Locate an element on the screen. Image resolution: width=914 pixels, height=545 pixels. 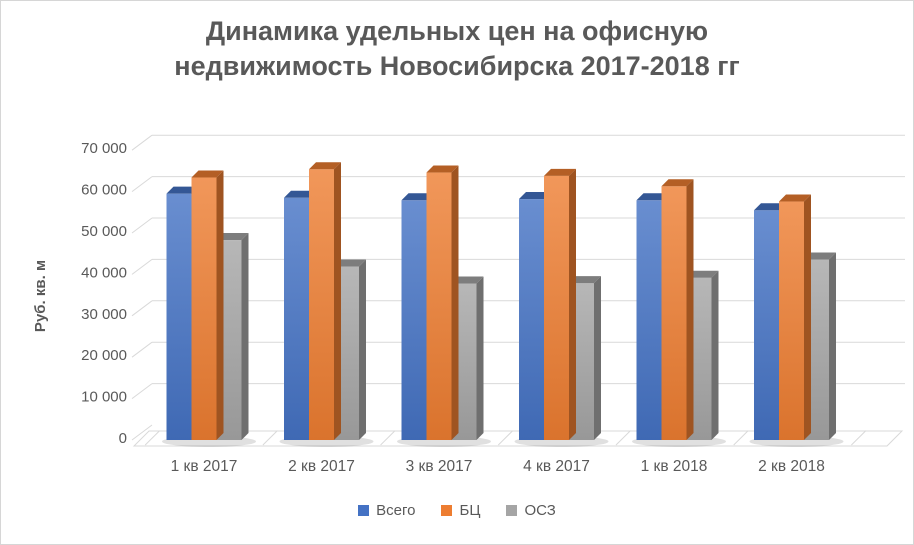
y-axis-title: Руб. кв. м is located at coordinates (40, 296).